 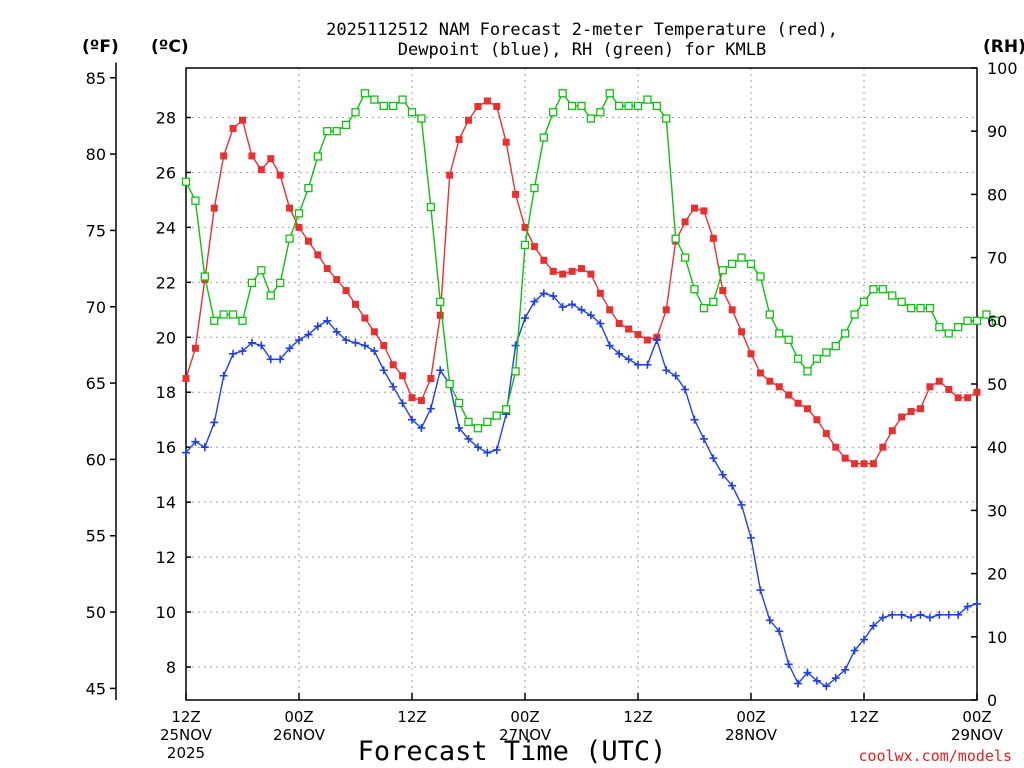 I want to click on year-tick-label: 2025, so click(x=186, y=753).